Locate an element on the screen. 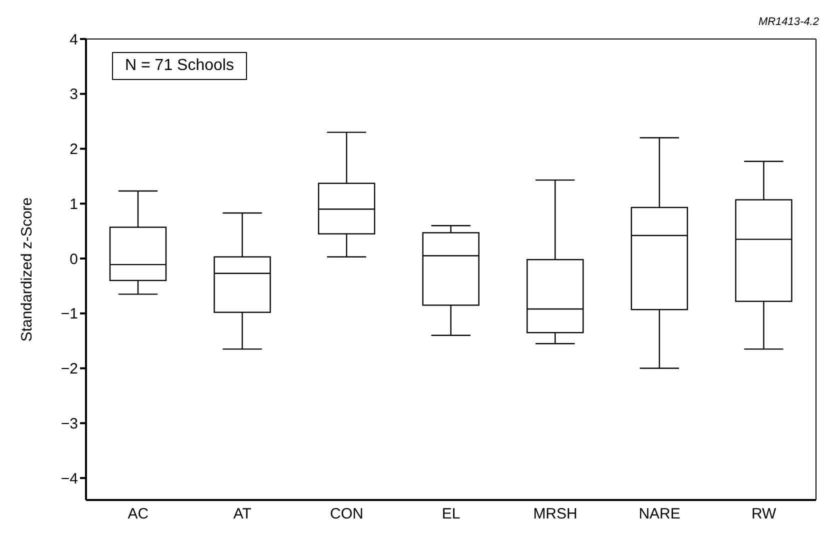 The height and width of the screenshot is (546, 837). annotation: N = 71 Schools is located at coordinates (179, 66).